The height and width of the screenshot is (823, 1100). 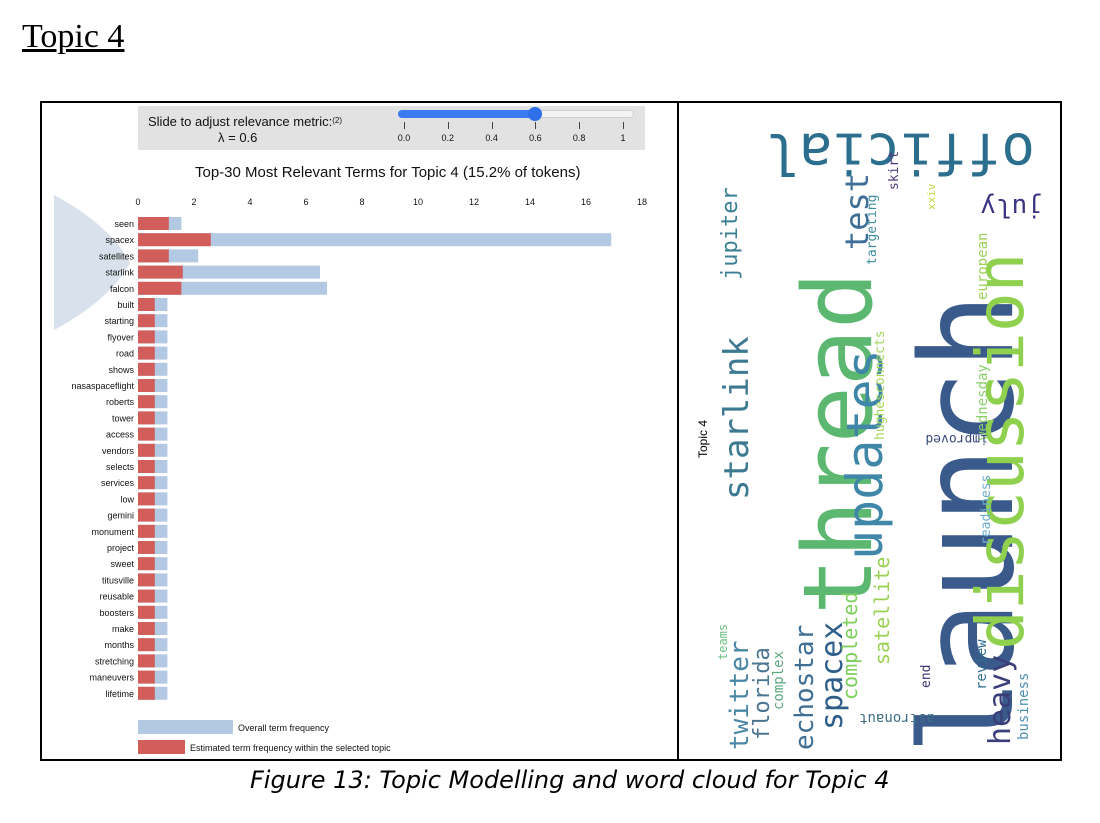 What do you see at coordinates (1000, 699) in the screenshot?
I see `wordcloud-word: heavy` at bounding box center [1000, 699].